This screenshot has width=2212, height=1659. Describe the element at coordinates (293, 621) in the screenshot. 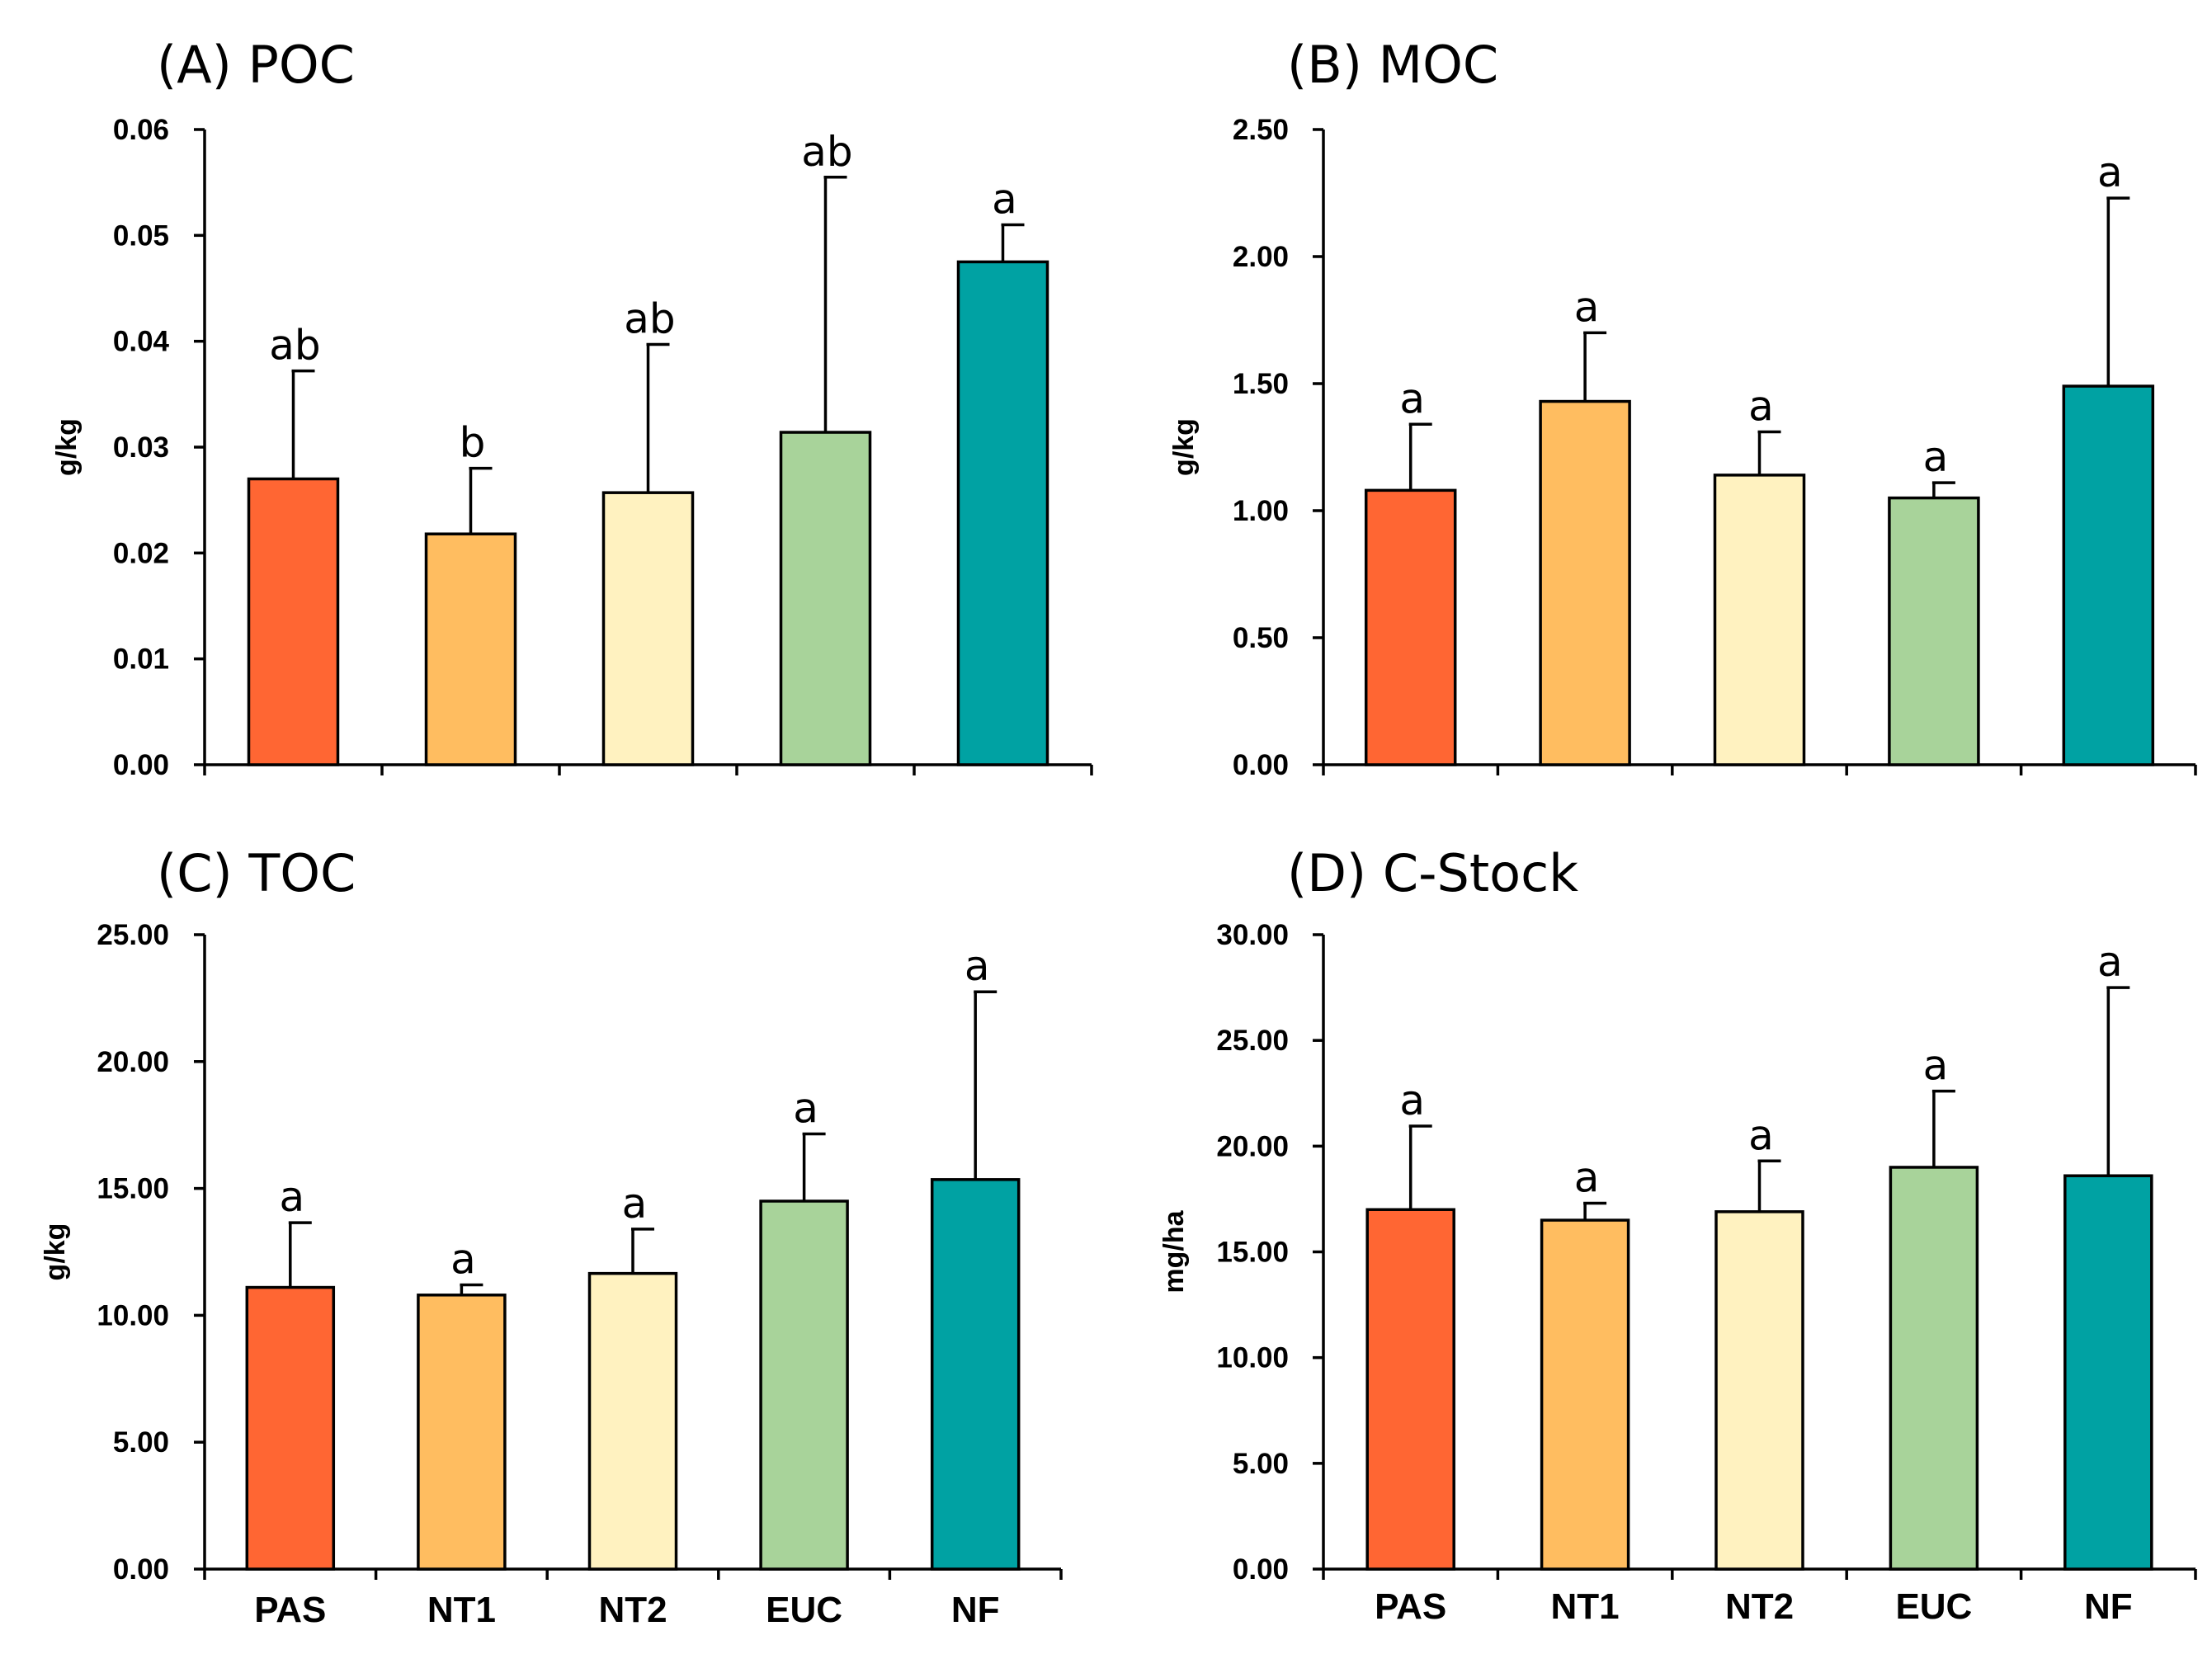

I see `panel-a-bar-pas` at that location.